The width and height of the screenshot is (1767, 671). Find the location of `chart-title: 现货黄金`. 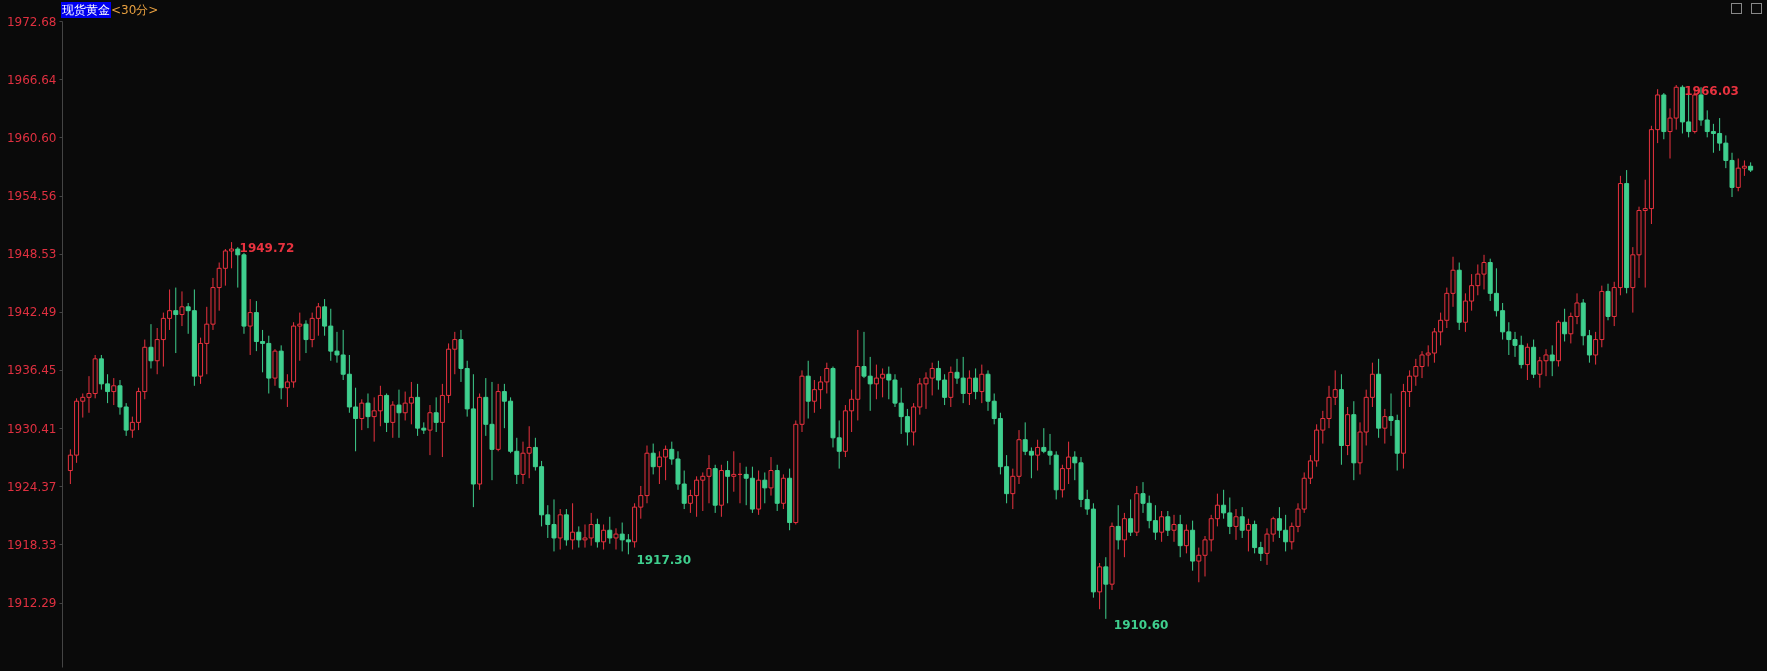

chart-title: 现货黄金 is located at coordinates (86, 10).